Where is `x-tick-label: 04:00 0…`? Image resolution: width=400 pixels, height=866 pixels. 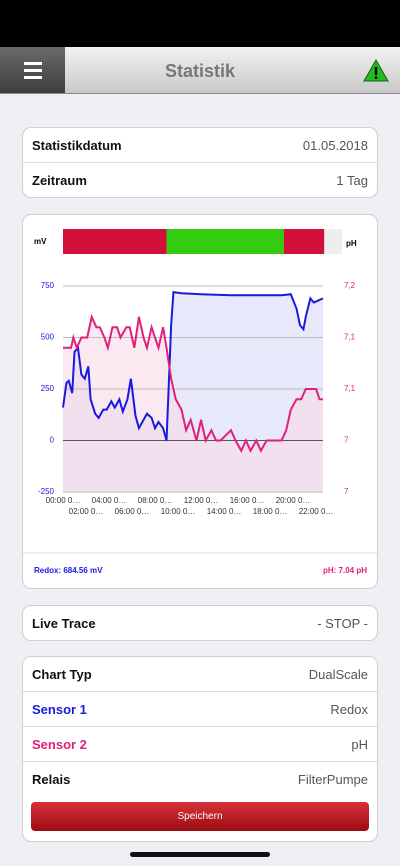 x-tick-label: 04:00 0… is located at coordinates (109, 500).